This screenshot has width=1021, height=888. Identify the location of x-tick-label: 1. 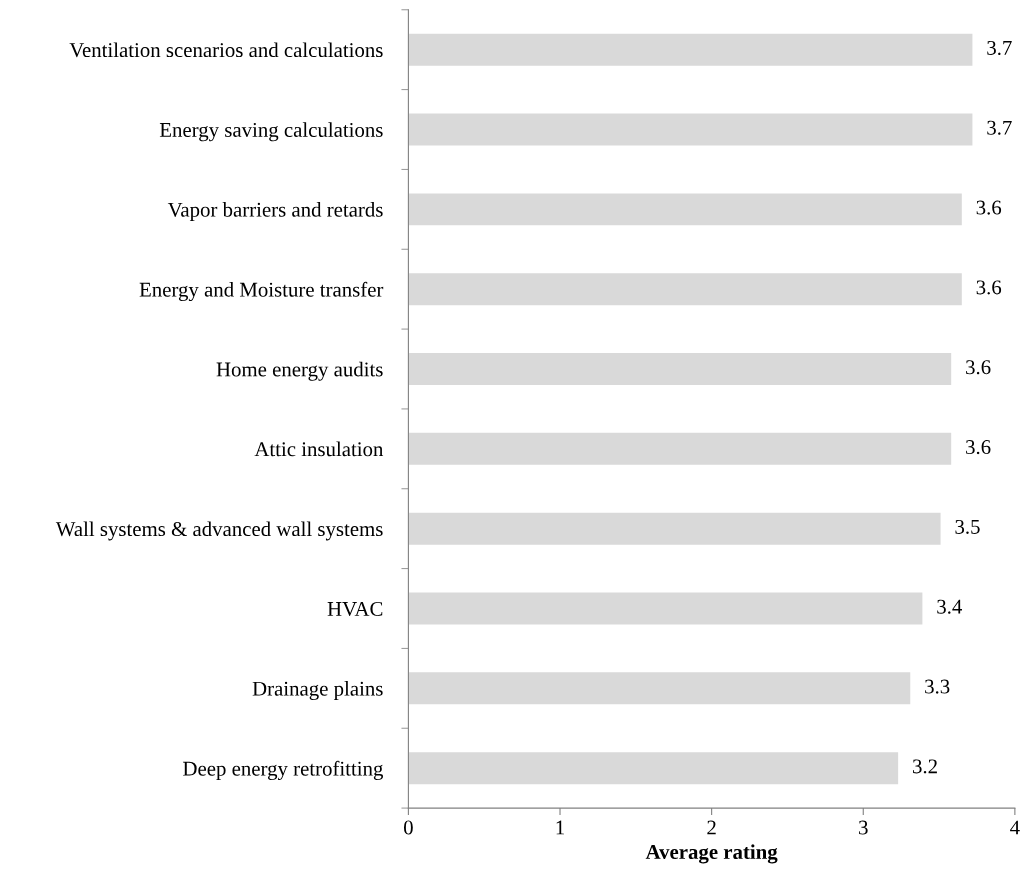
(560, 827).